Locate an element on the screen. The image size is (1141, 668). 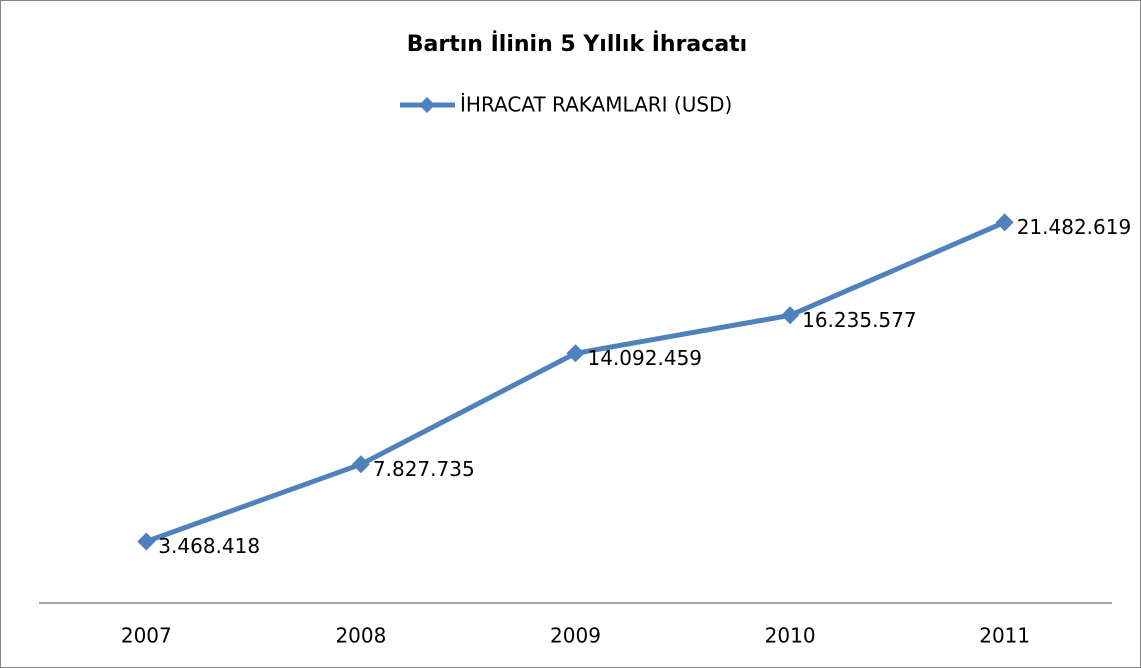
x-tick-label: 2007 is located at coordinates (146, 636).